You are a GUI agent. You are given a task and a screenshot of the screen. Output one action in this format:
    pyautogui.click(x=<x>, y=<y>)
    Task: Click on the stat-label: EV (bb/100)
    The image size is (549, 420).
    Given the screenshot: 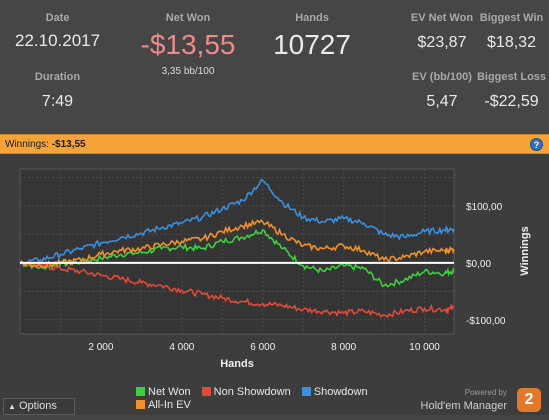 What is the action you would take?
    pyautogui.click(x=442, y=77)
    